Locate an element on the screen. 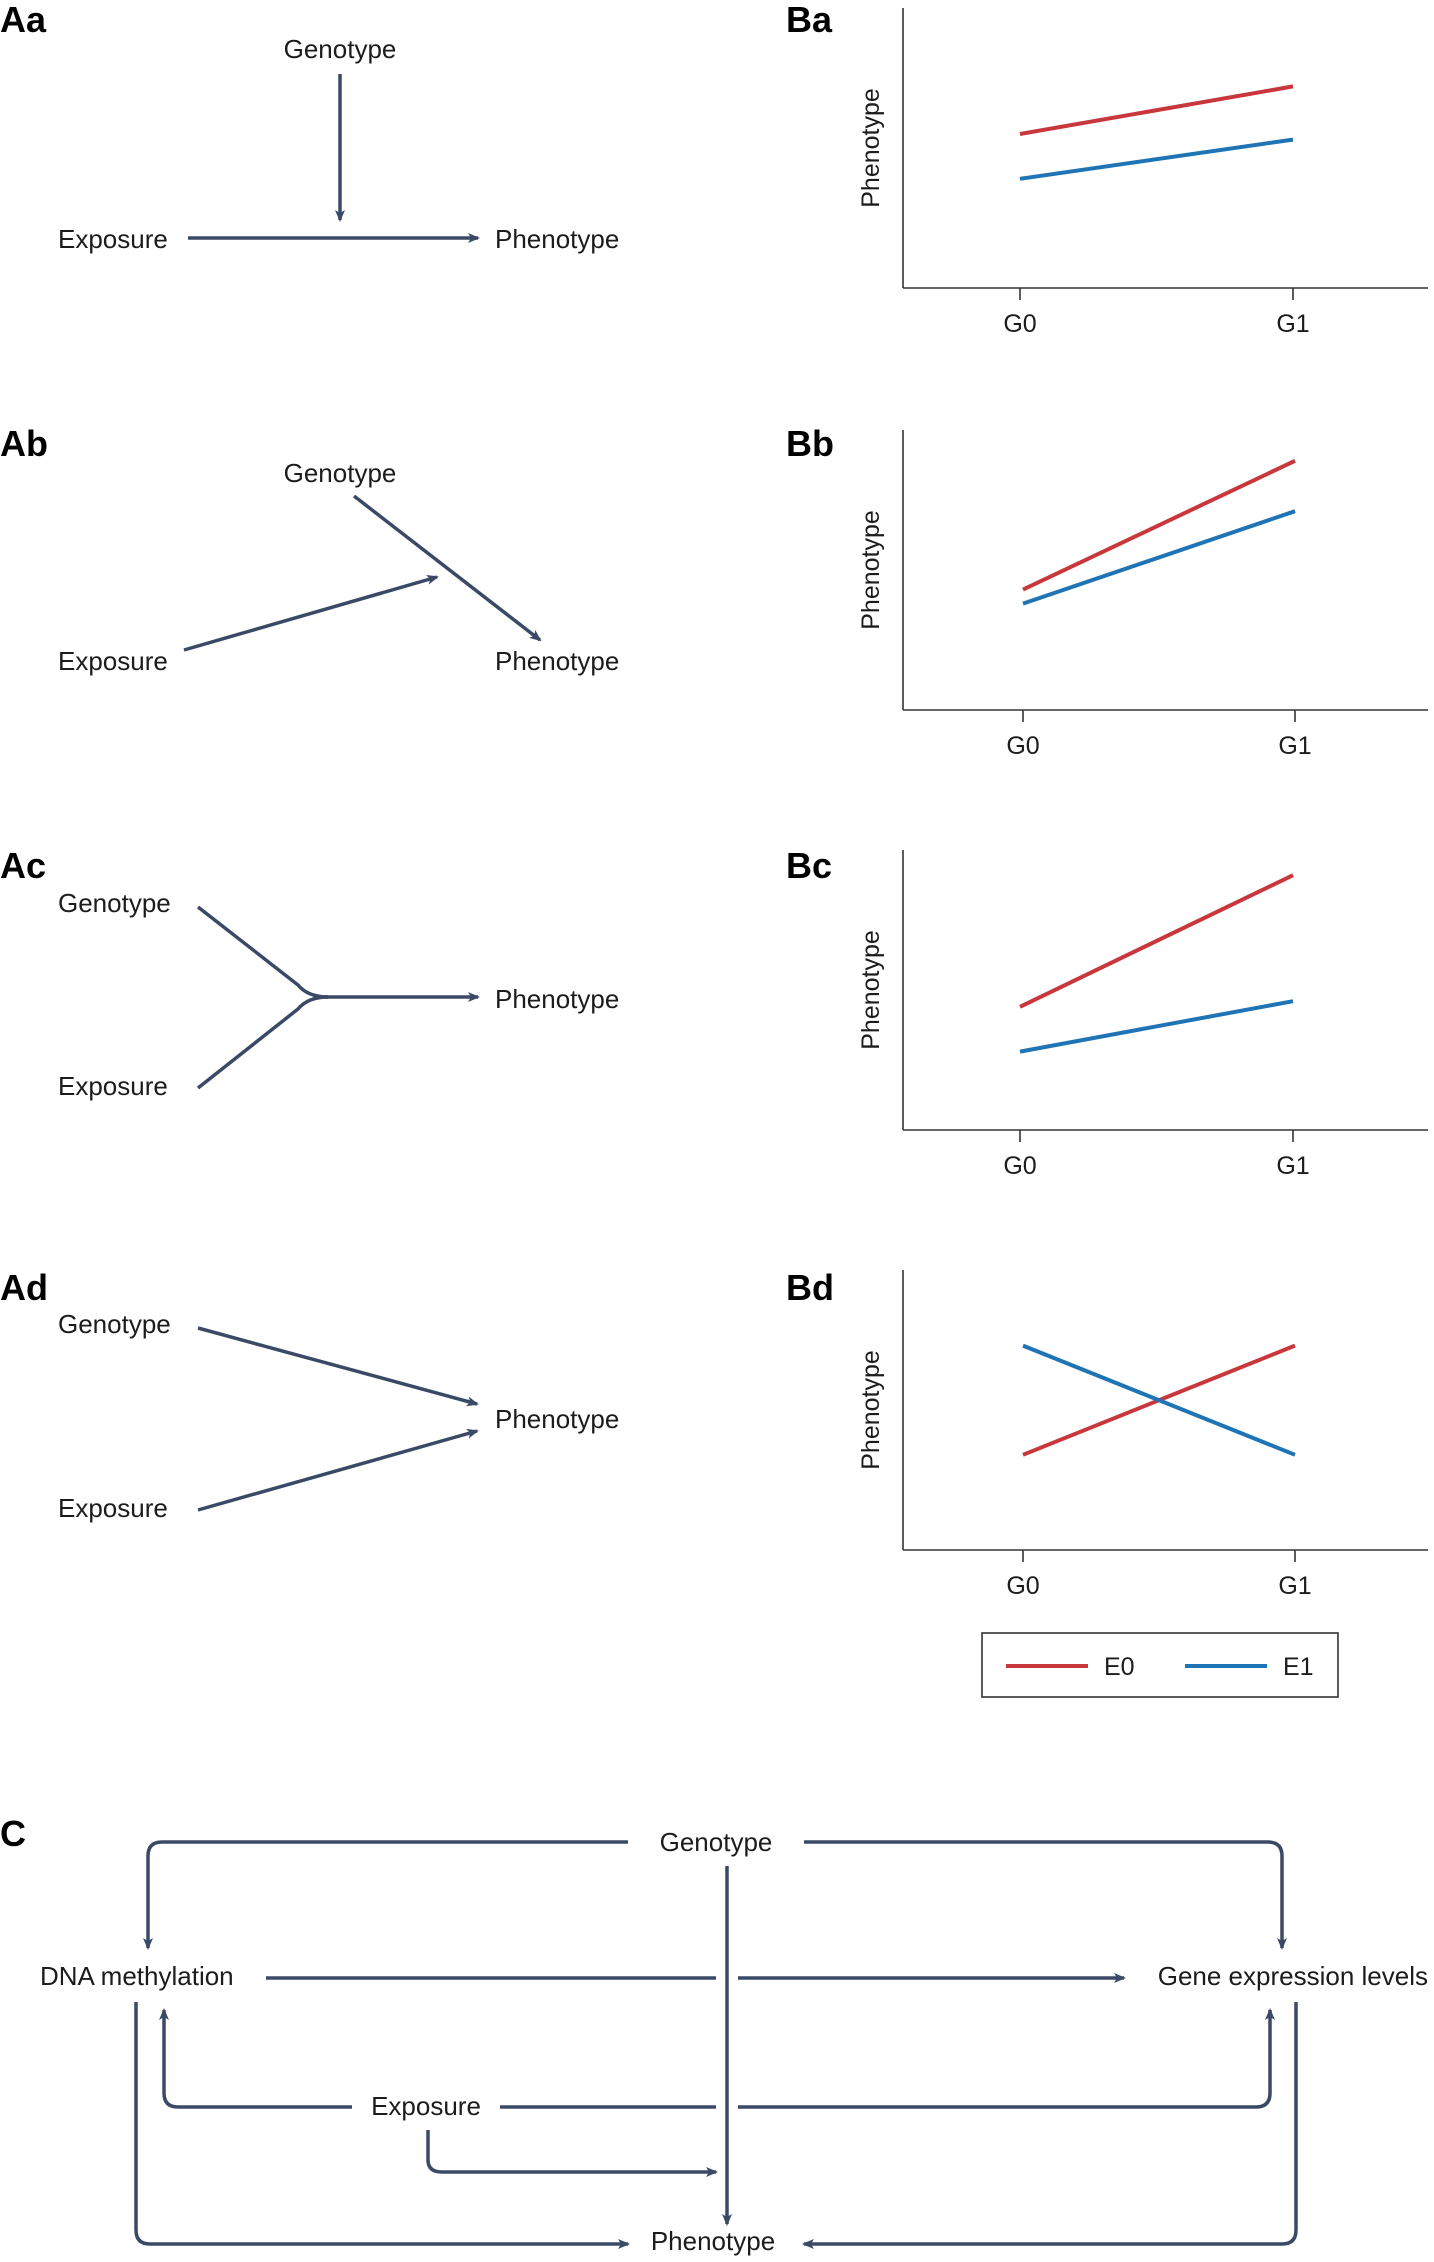 The height and width of the screenshot is (2262, 1434). node-phenotype-ad: Phenotype is located at coordinates (557, 1419).